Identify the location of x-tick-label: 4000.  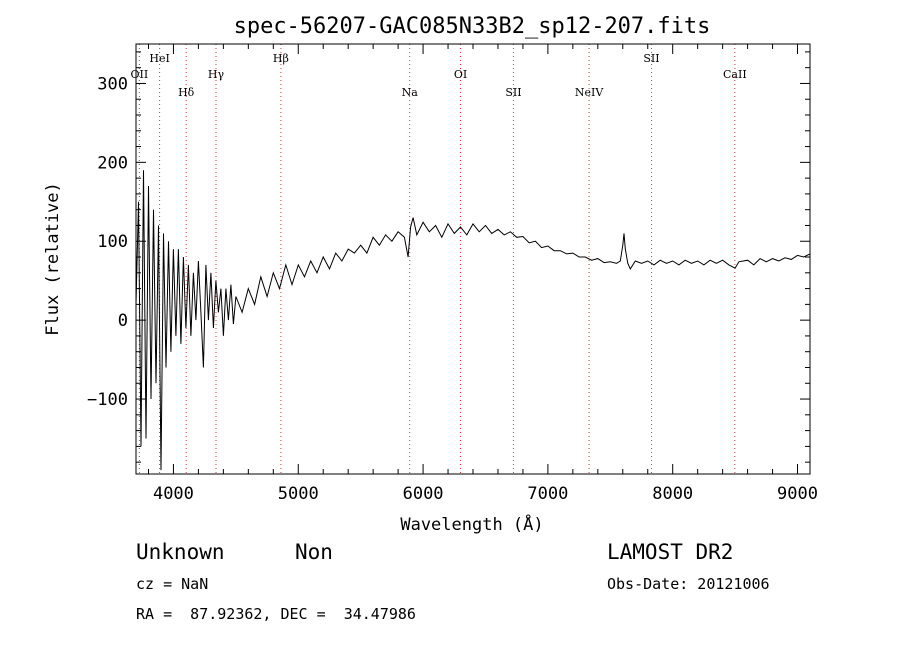
(173, 494).